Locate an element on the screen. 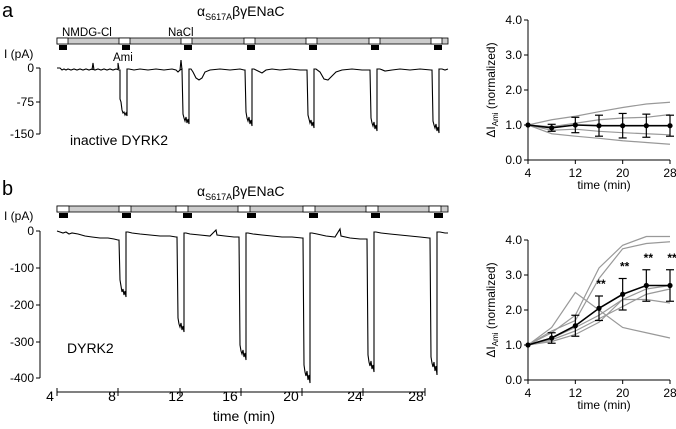 This screenshot has width=676, height=429. time-tick-4: 4 is located at coordinates (50, 396).